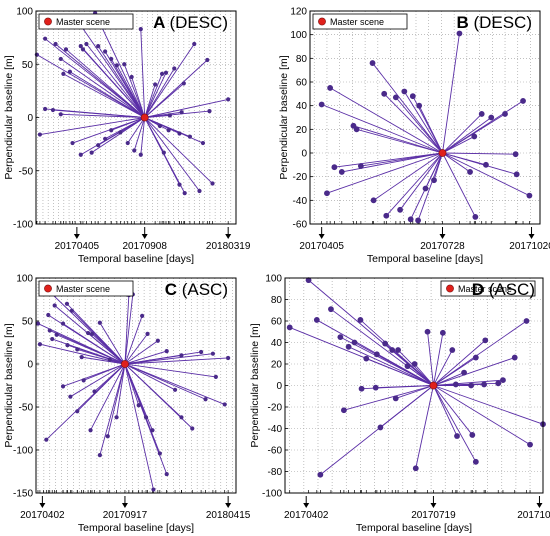 Image resolution: width=550 pixels, height=536 pixels. What do you see at coordinates (228, 246) in the screenshot?
I see `x-tick-label: 20180319` at bounding box center [228, 246].